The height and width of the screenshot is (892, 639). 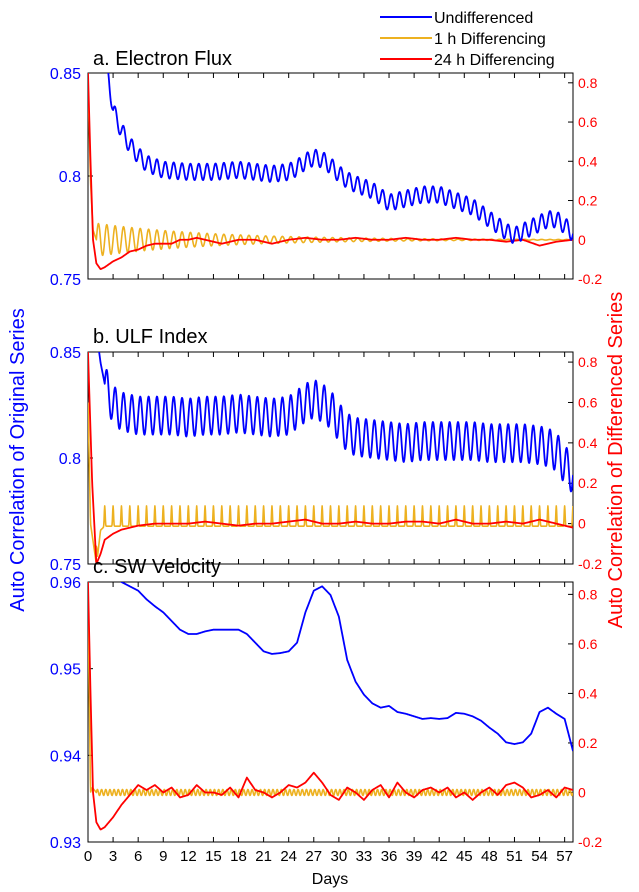 What do you see at coordinates (157, 567) in the screenshot?
I see `panel-c-title: c. SW Velocity` at bounding box center [157, 567].